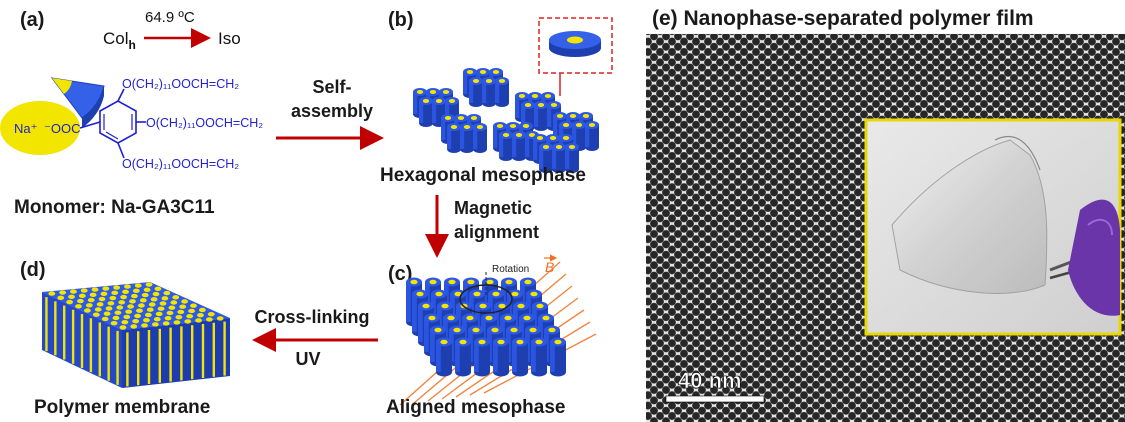 The height and width of the screenshot is (422, 1125). What do you see at coordinates (204, 123) in the screenshot?
I see `alkyl-chain-middle: O(CH₂)₁₁OOCH=CH₂` at bounding box center [204, 123].